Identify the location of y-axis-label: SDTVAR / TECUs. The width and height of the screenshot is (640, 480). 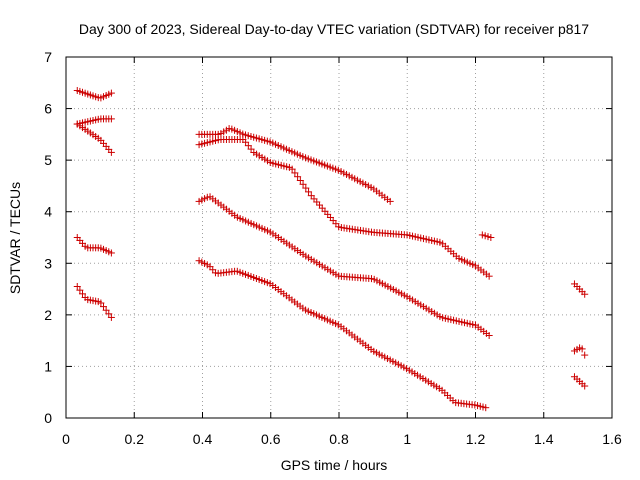
(15, 238).